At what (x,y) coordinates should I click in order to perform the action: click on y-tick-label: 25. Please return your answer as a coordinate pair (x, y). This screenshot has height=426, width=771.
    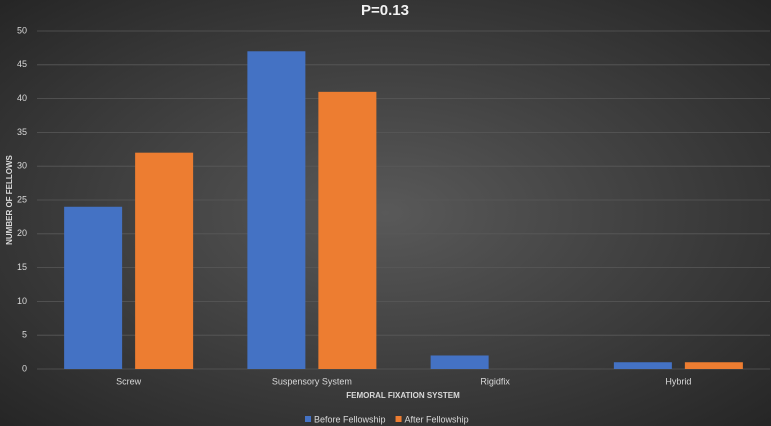
    Looking at the image, I should click on (22, 199).